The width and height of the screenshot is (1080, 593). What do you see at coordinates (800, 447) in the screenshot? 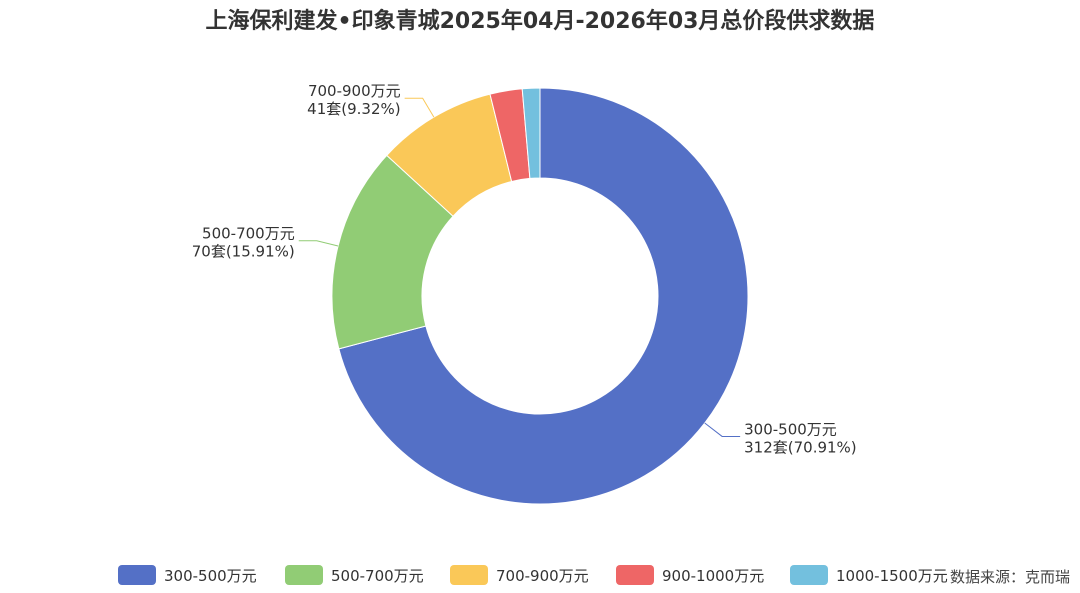
I see `slice-label-value: 312套(70.91%)` at bounding box center [800, 447].